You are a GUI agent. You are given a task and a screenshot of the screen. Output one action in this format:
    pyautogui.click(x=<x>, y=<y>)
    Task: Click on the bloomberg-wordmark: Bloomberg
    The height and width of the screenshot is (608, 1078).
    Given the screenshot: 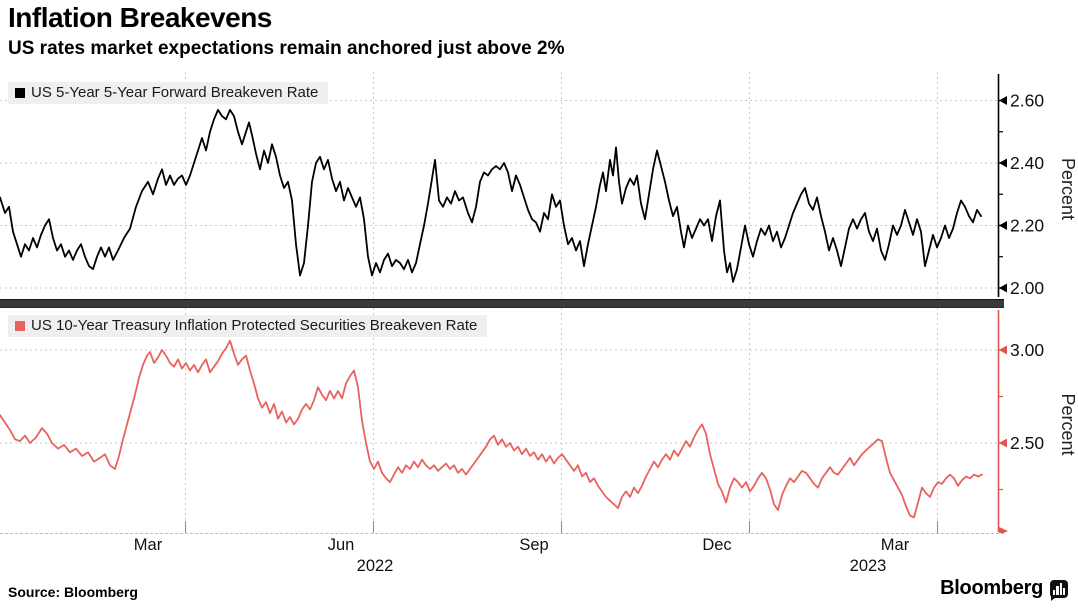 What is the action you would take?
    pyautogui.click(x=991, y=588)
    